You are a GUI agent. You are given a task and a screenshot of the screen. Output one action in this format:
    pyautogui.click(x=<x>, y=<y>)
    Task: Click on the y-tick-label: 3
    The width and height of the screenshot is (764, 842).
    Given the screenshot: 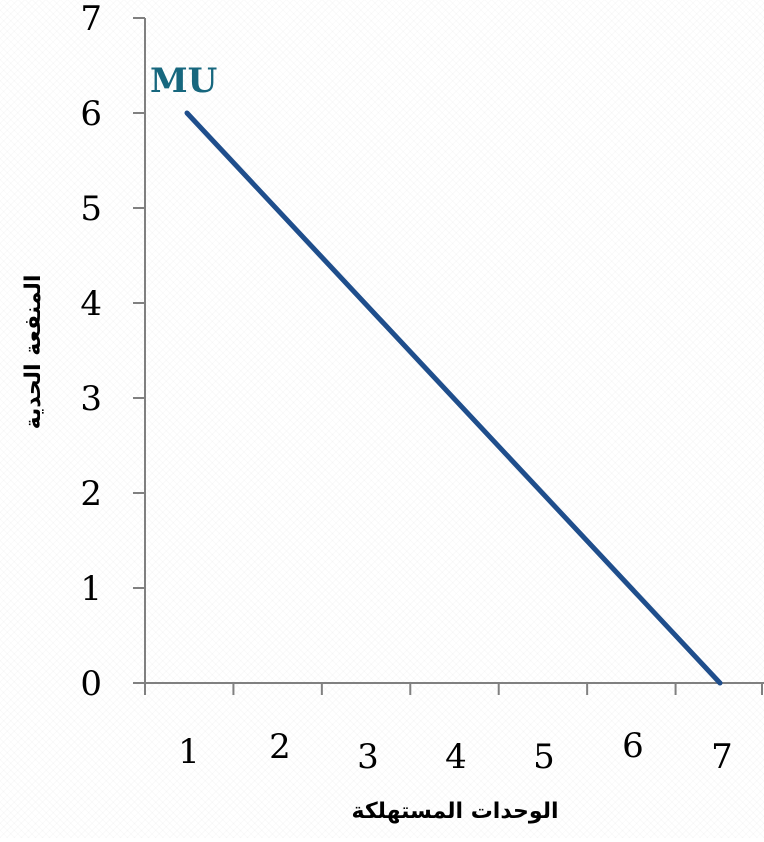 What is the action you would take?
    pyautogui.click(x=91, y=399)
    